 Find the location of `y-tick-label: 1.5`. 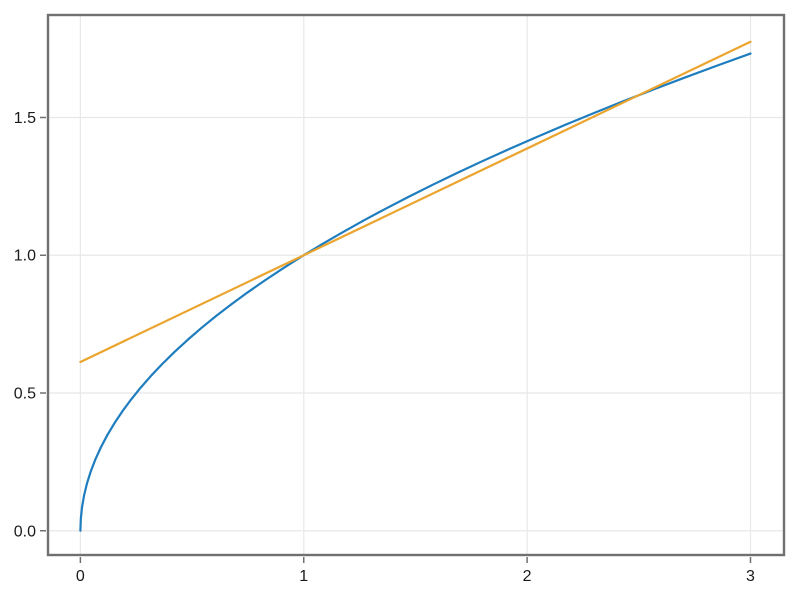

y-tick-label: 1.5 is located at coordinates (25, 118).